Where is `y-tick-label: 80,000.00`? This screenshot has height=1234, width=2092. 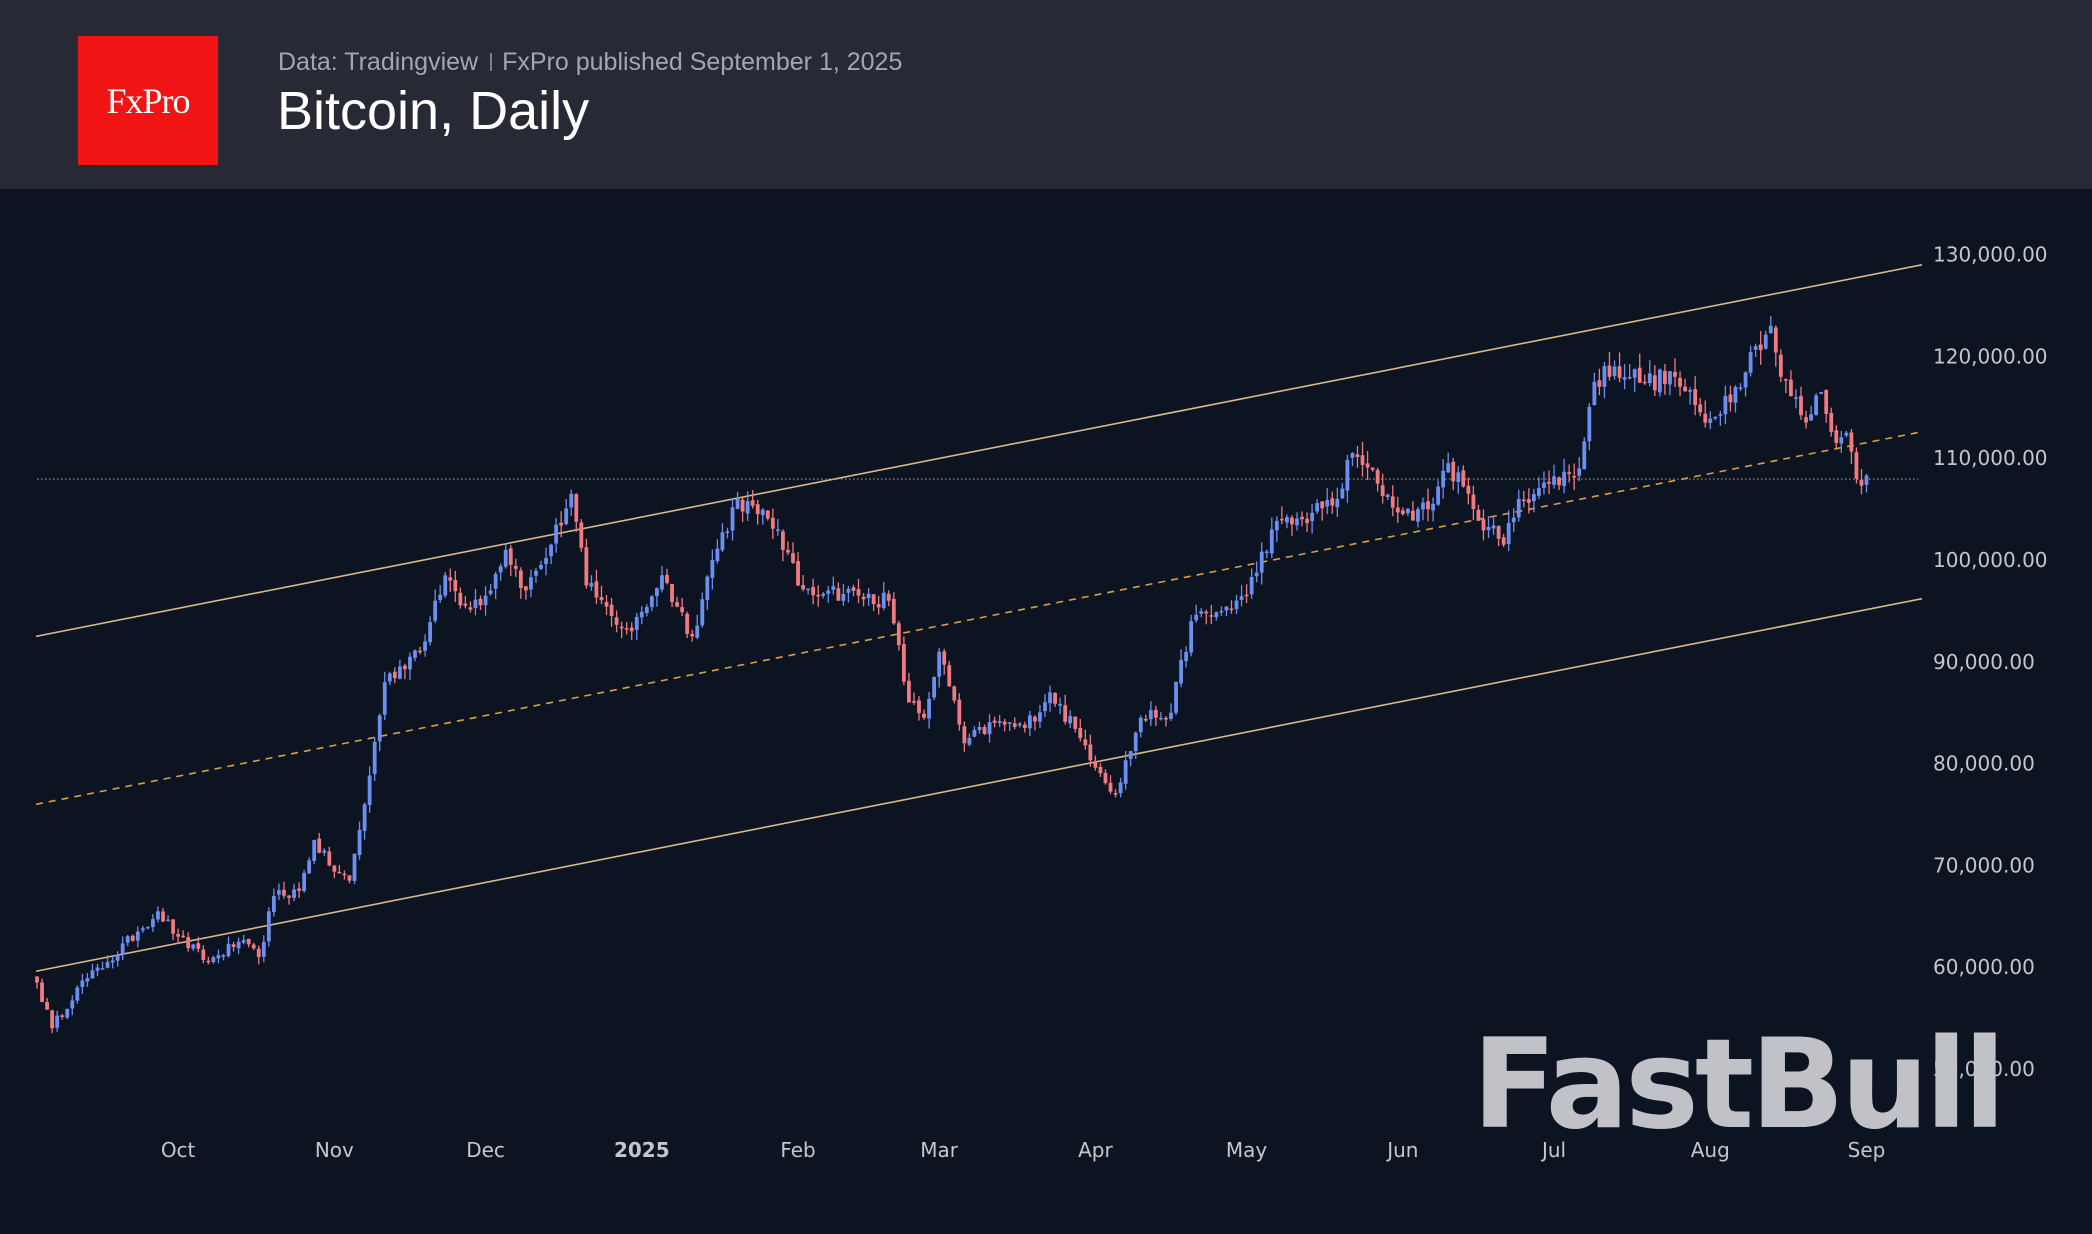
y-tick-label: 80,000.00 is located at coordinates (1984, 764).